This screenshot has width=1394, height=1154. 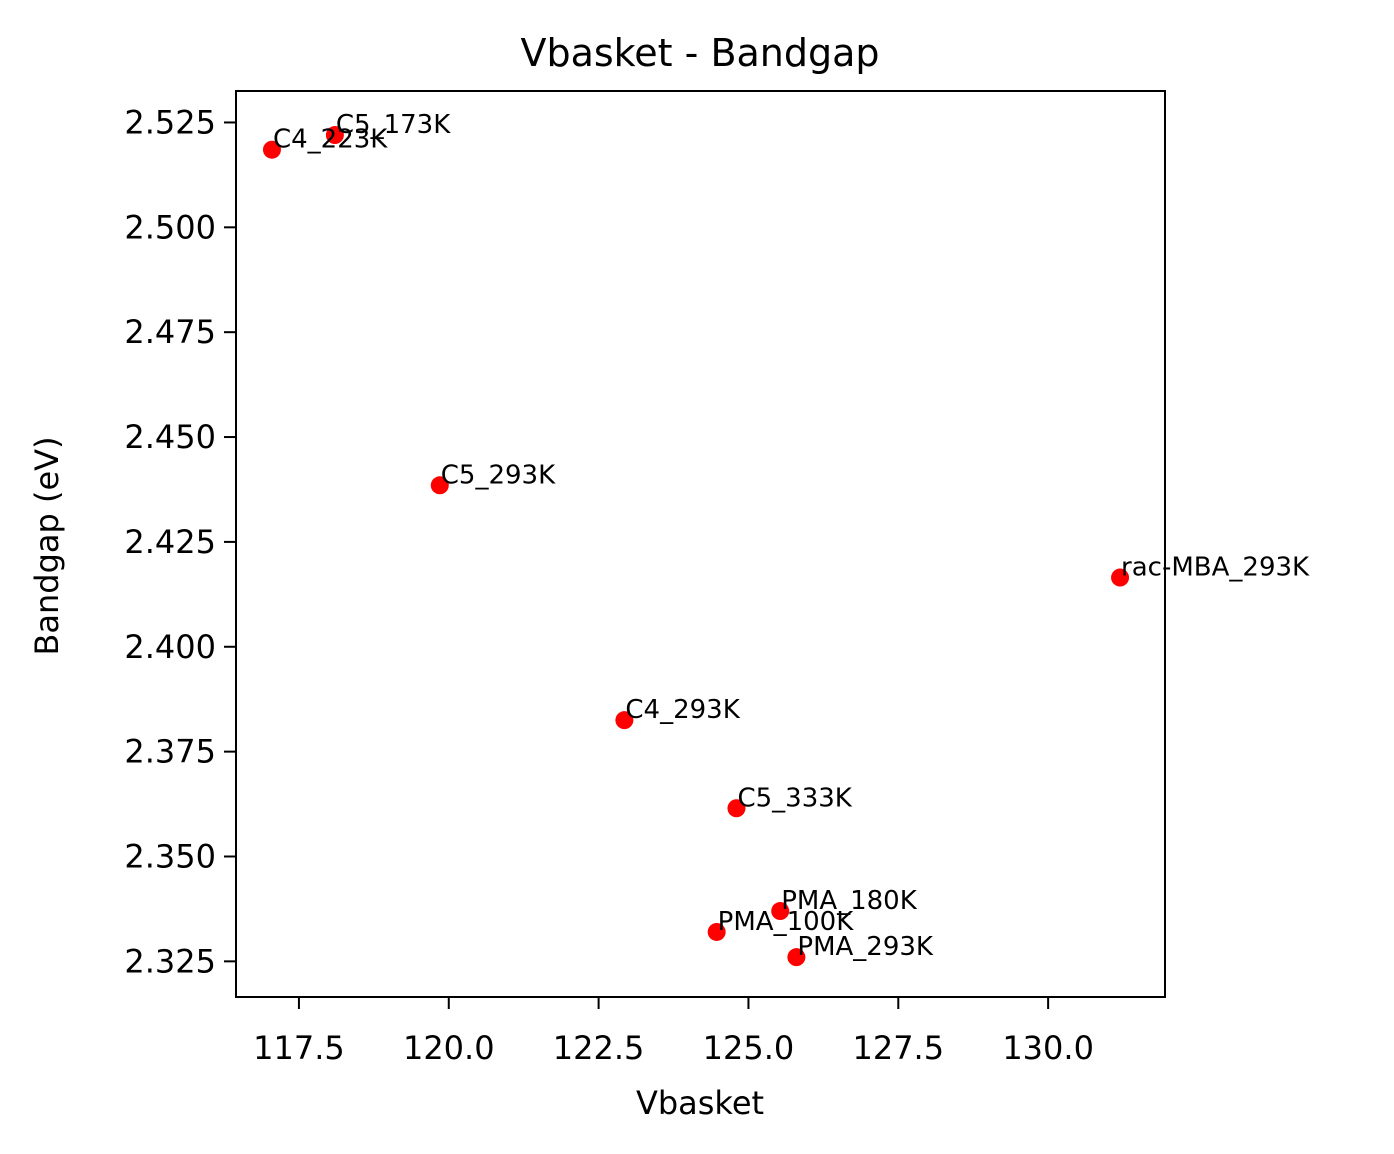 What do you see at coordinates (170, 122) in the screenshot?
I see `y-tick-label: 2.525` at bounding box center [170, 122].